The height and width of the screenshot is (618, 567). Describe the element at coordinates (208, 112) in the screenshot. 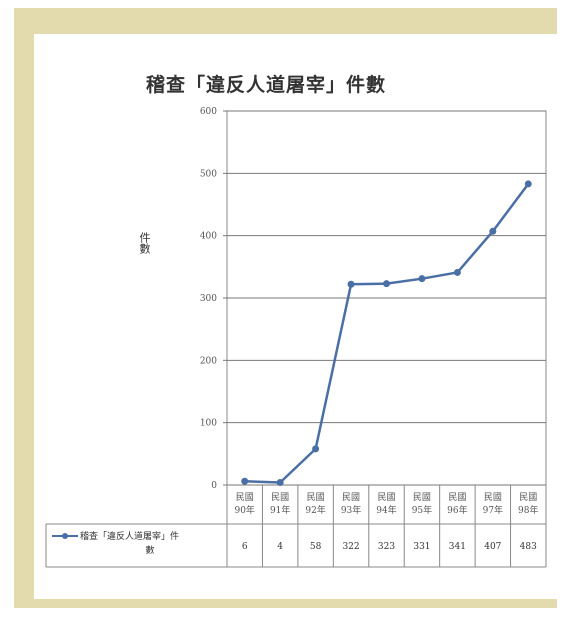

I see `y-tick-label-600: 600` at that location.